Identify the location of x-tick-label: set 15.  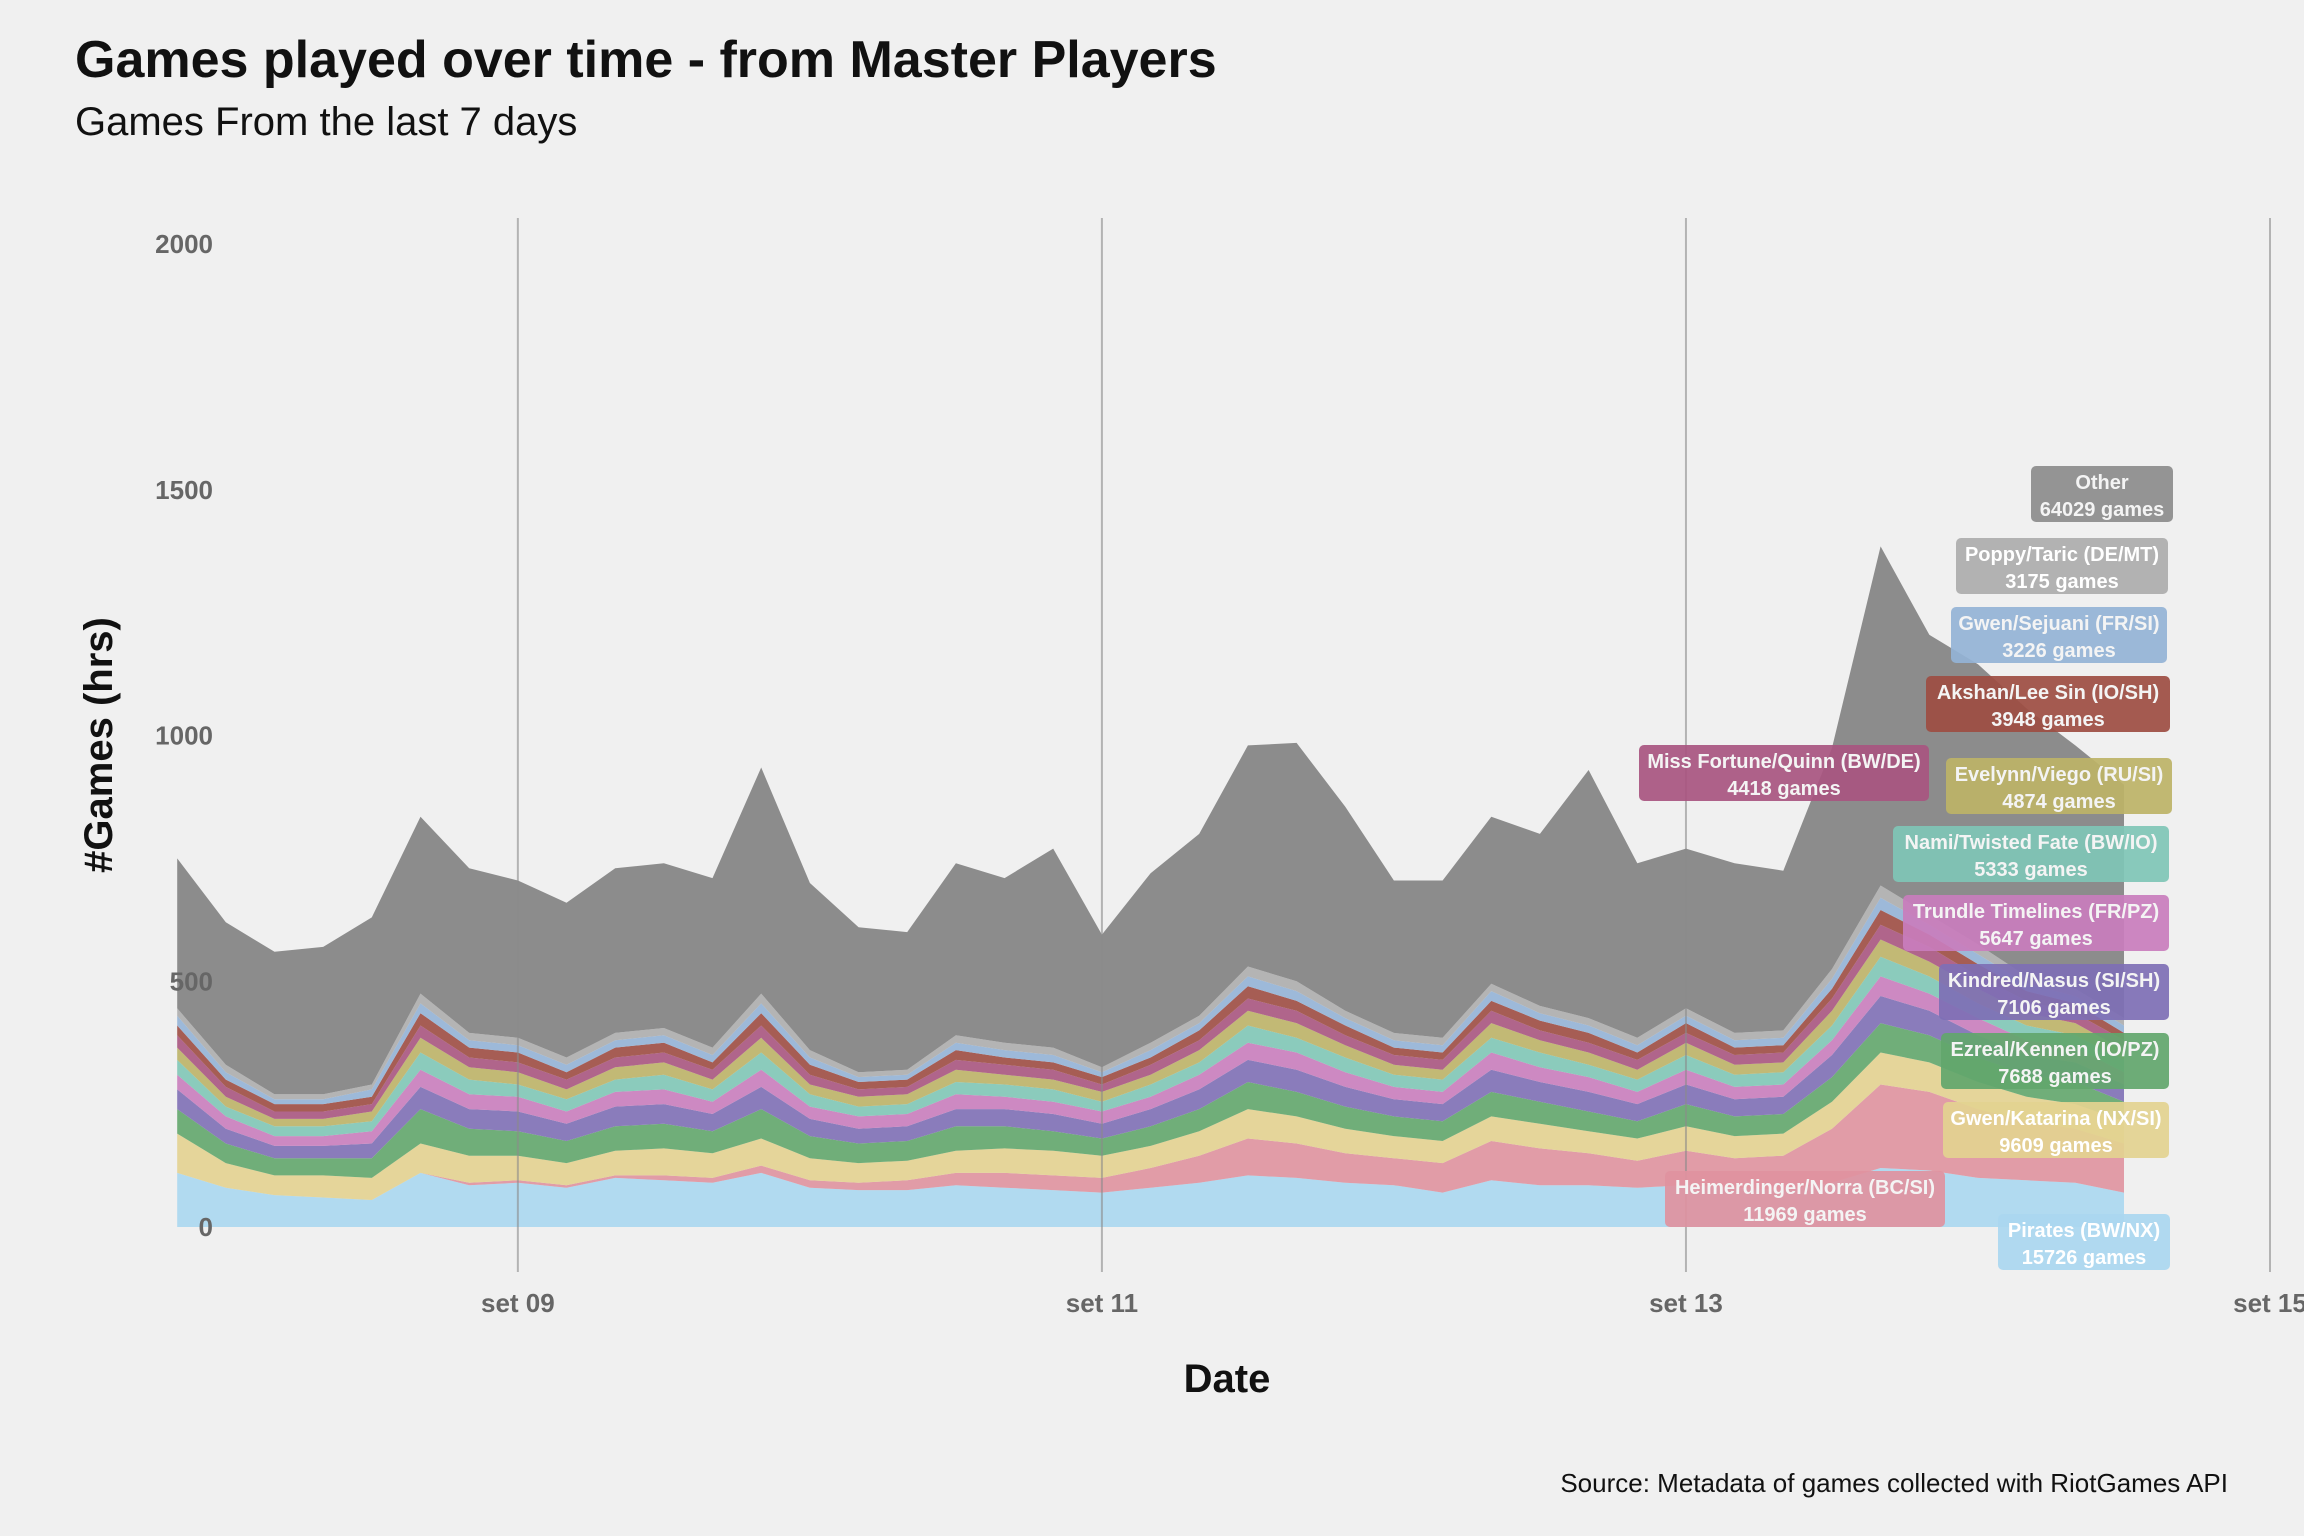
(2268, 1303).